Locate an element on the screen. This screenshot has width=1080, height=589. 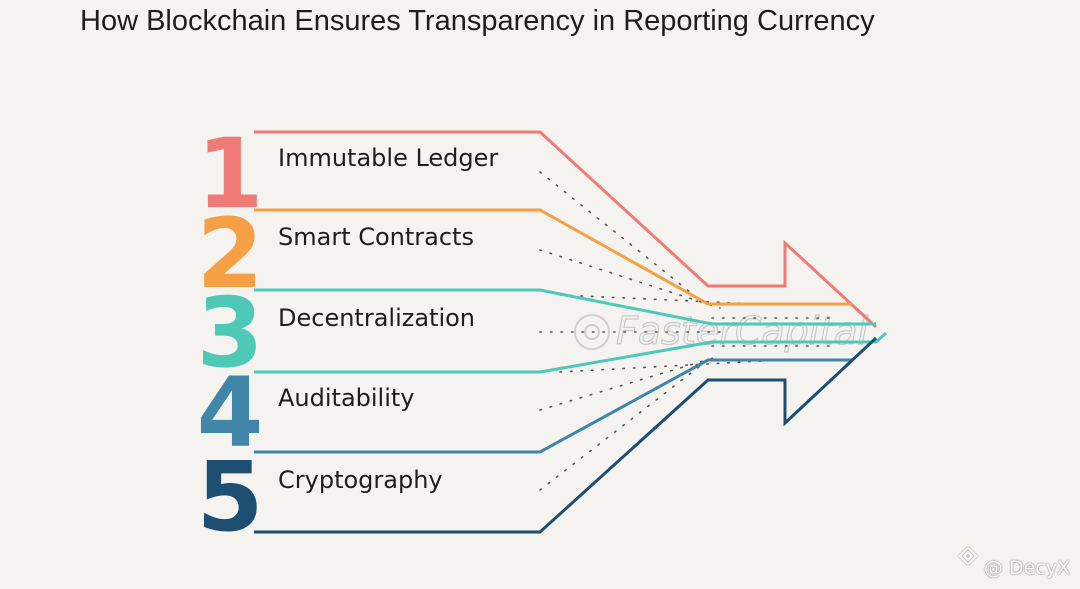
gear-icon is located at coordinates (592, 332).